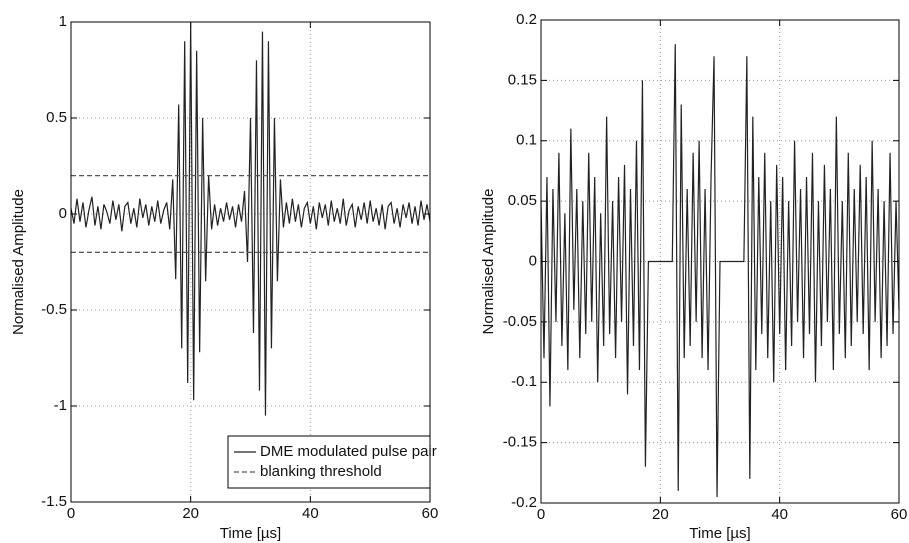 The width and height of the screenshot is (909, 543). What do you see at coordinates (56, 117) in the screenshot?
I see `y-tick-label: 0.5` at bounding box center [56, 117].